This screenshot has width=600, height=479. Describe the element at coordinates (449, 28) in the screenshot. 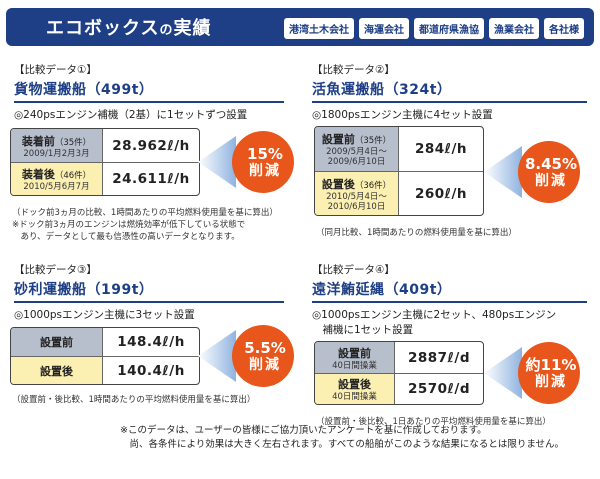

I see `tag-fishery-coop: 都道府県漁協` at that location.